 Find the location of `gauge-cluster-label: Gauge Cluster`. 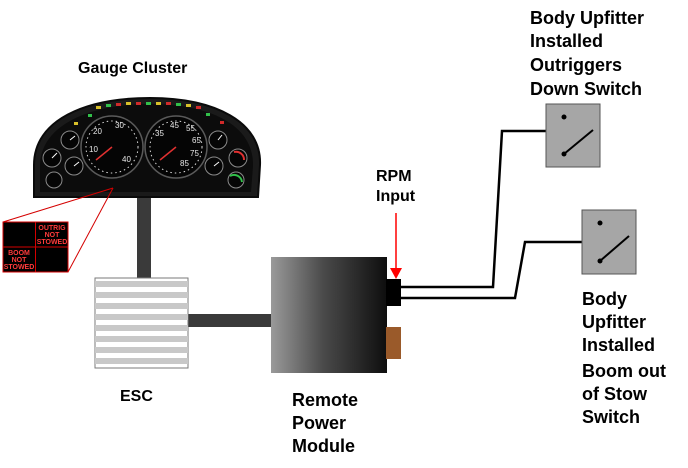

gauge-cluster-label: Gauge Cluster is located at coordinates (132, 68).